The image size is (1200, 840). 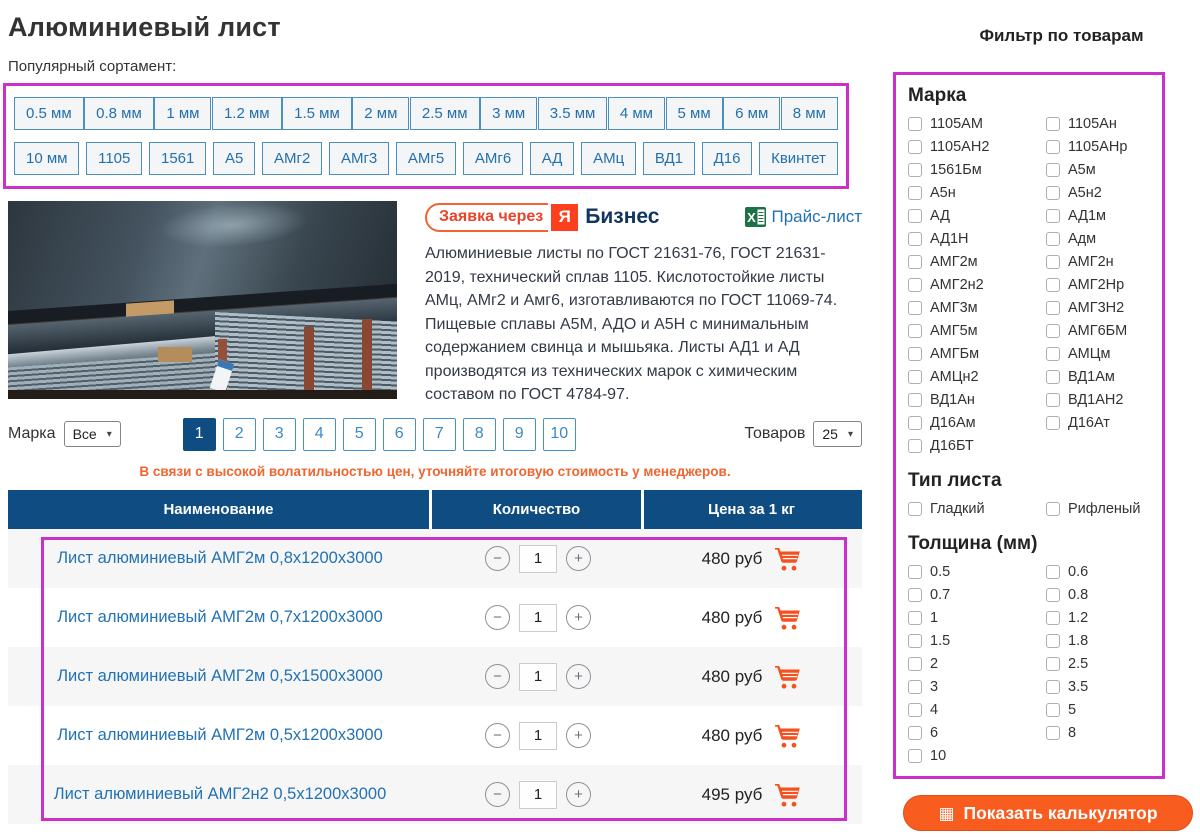 I want to click on alloy-button: 10 мм, so click(x=47, y=158).